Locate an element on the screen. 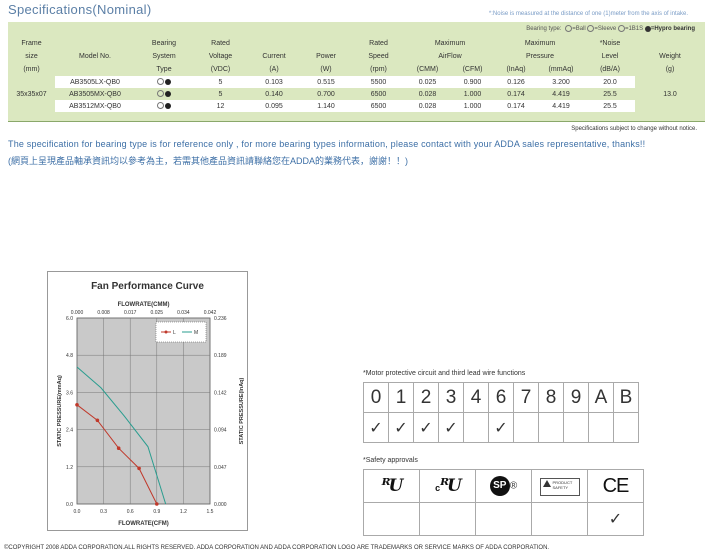 The image size is (706, 560). ul-logo-cell: ᴿU is located at coordinates (391, 486).